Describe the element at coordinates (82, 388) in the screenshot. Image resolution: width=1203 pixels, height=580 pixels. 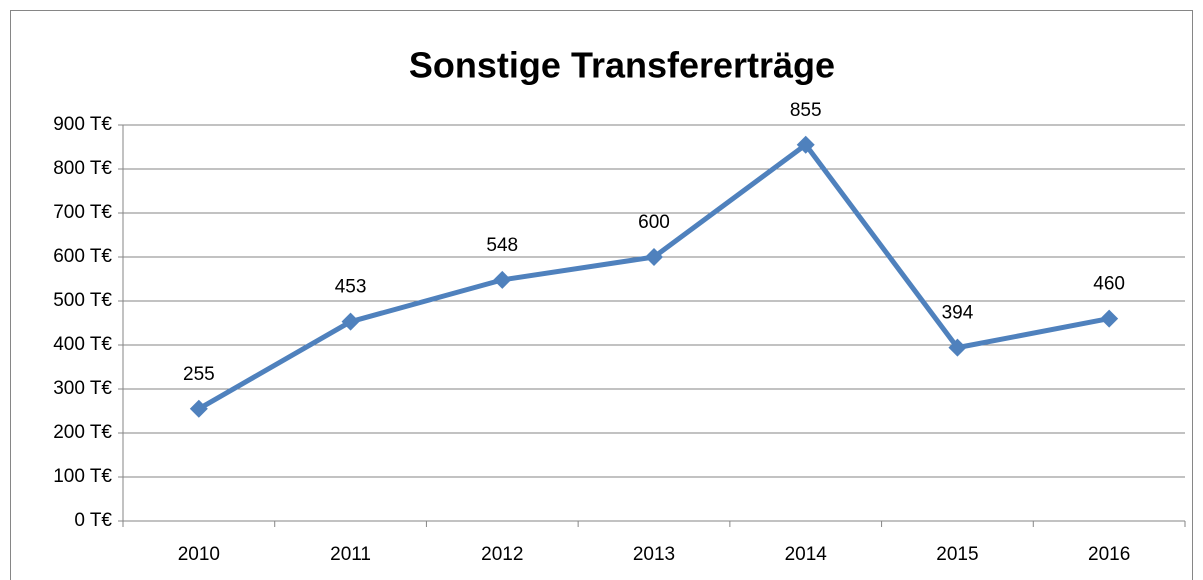
I see `y-tick-label: 300 T€` at that location.